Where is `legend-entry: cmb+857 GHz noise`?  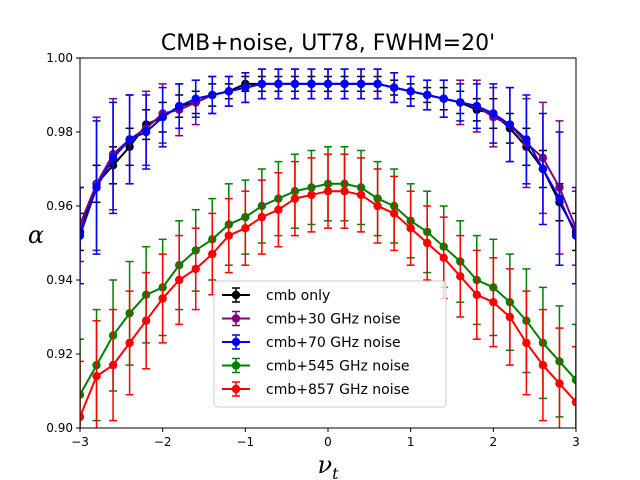 legend-entry: cmb+857 GHz noise is located at coordinates (316, 389).